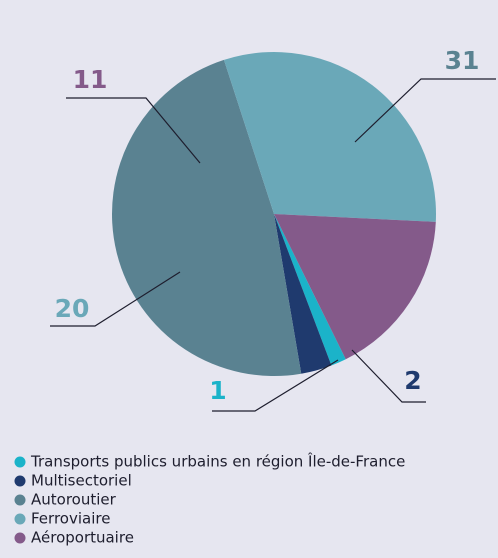  What do you see at coordinates (70, 519) in the screenshot?
I see `legend-label: Ferroviaire` at bounding box center [70, 519].